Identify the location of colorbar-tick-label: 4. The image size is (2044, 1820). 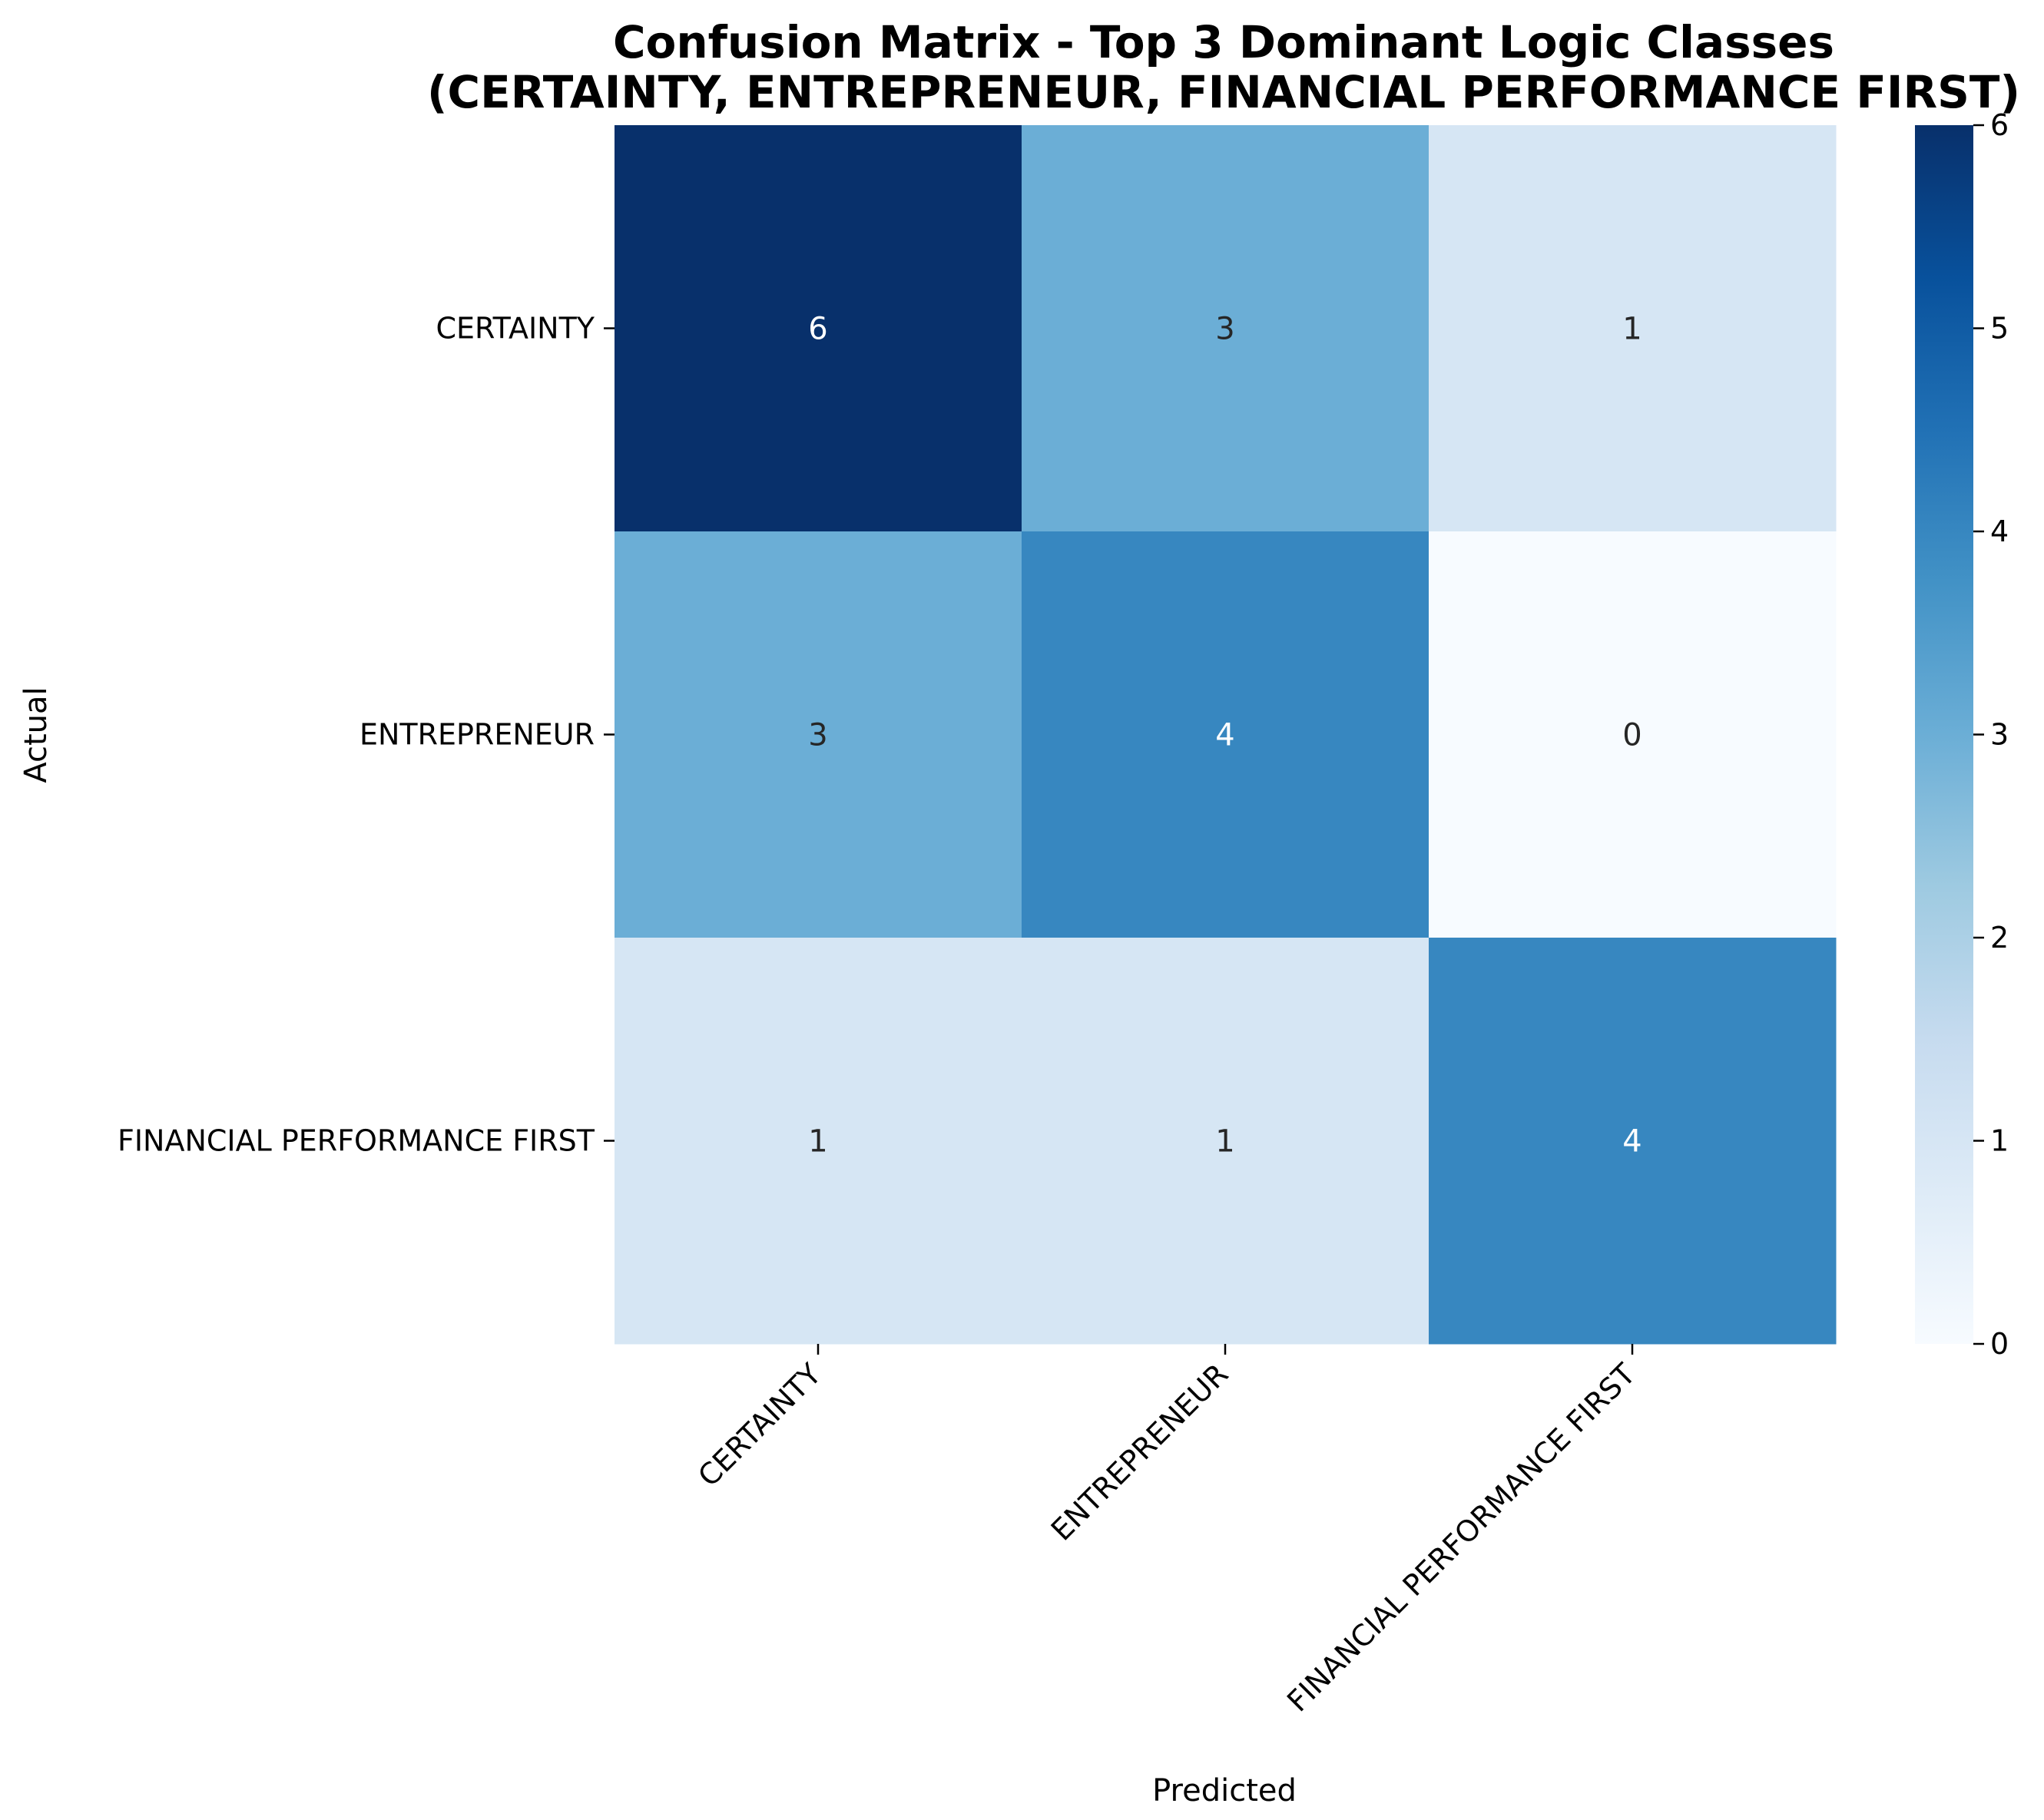
(2000, 531).